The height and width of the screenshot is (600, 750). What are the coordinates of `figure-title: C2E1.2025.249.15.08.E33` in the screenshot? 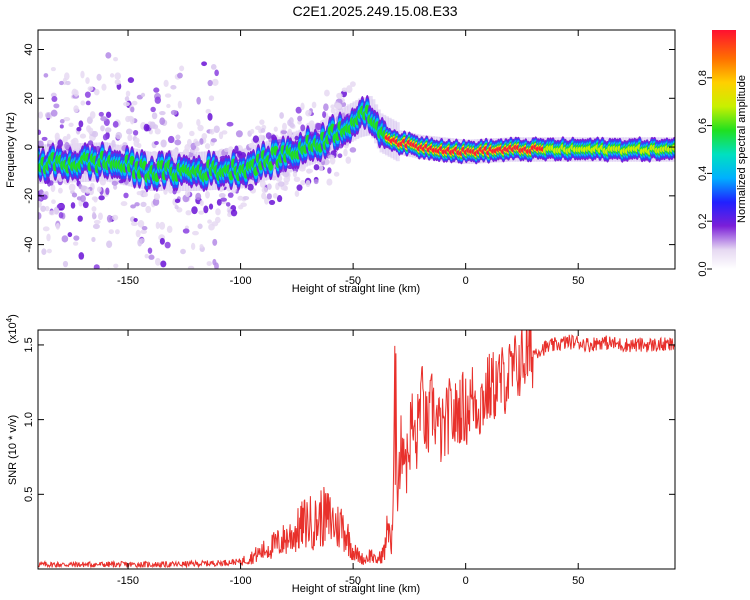 It's located at (374, 11).